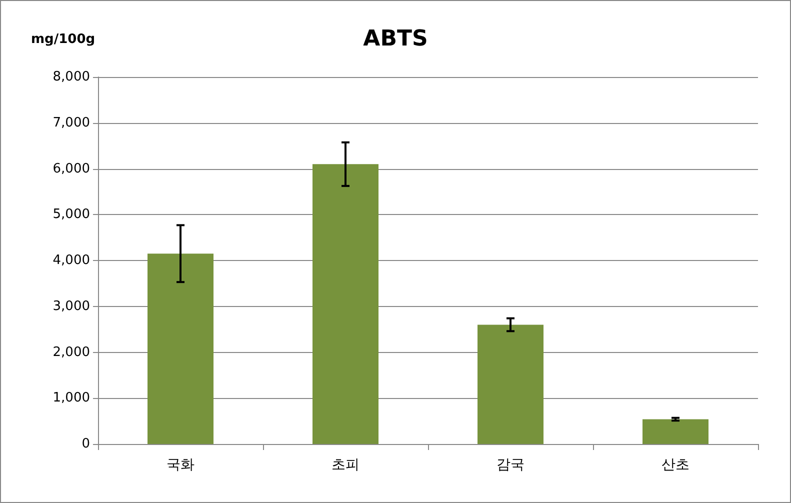 This screenshot has width=791, height=503. What do you see at coordinates (71, 352) in the screenshot?
I see `y-tick-label: 2,000` at bounding box center [71, 352].